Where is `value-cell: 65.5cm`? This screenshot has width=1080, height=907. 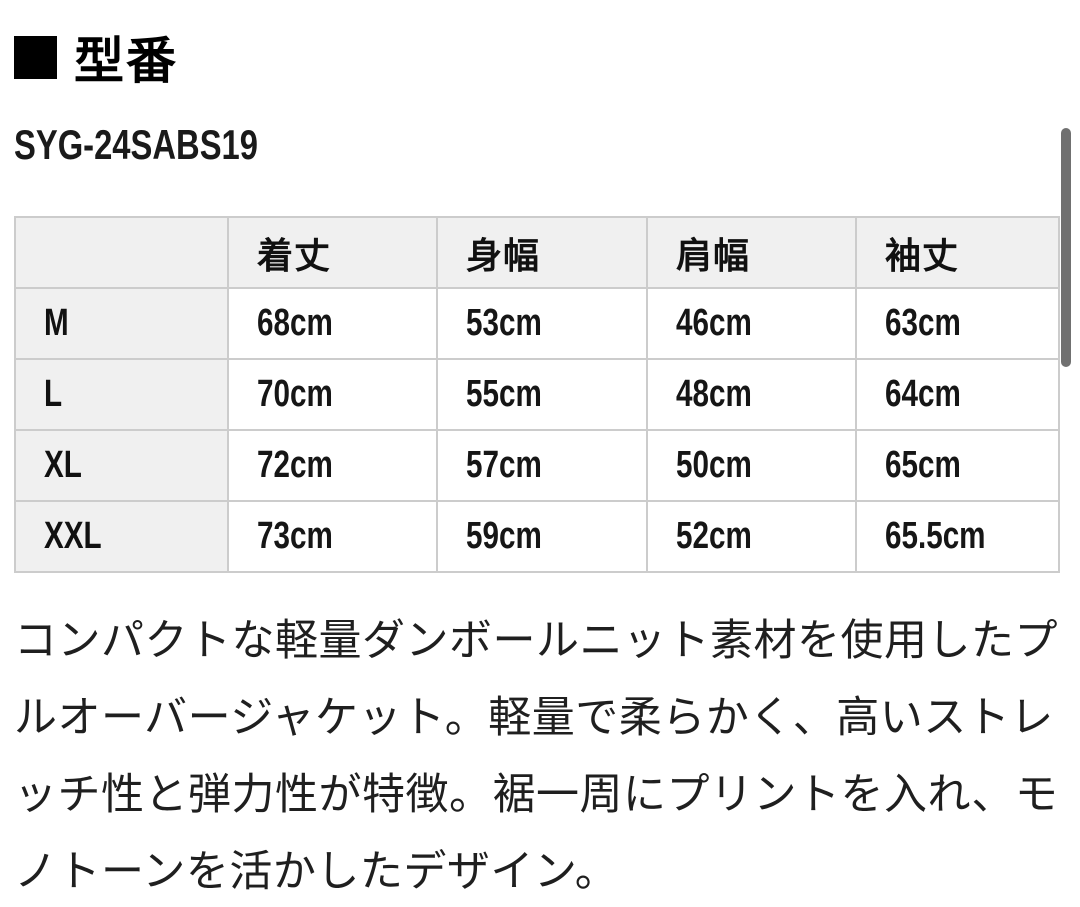
value-cell: 65.5cm is located at coordinates (957, 536).